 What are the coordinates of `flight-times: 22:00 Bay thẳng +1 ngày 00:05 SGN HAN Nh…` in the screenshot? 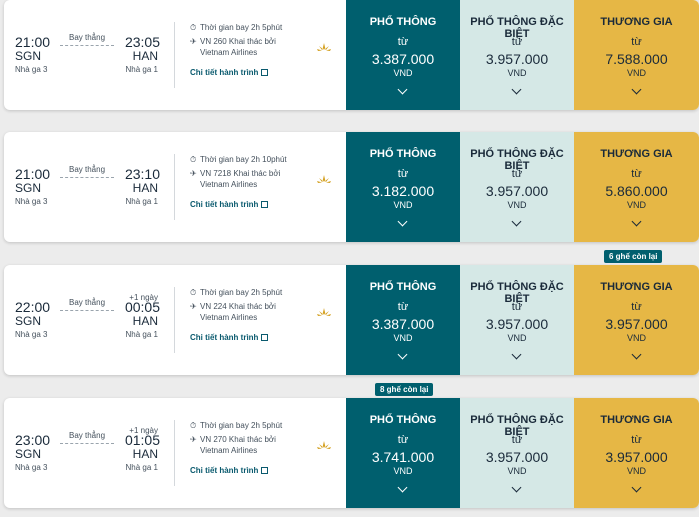 It's located at (89, 320).